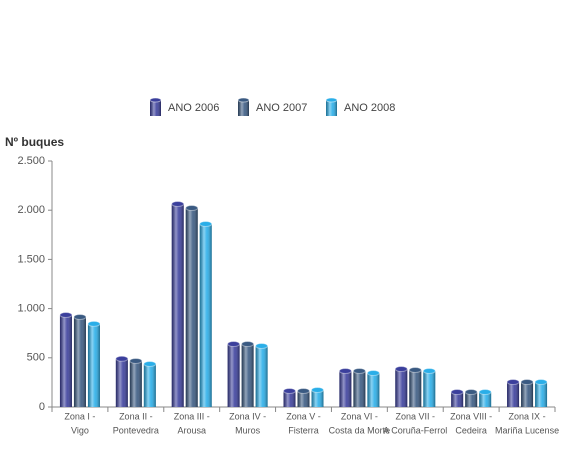  Describe the element at coordinates (34, 142) in the screenshot. I see `y-axis-title: Nº buques` at that location.